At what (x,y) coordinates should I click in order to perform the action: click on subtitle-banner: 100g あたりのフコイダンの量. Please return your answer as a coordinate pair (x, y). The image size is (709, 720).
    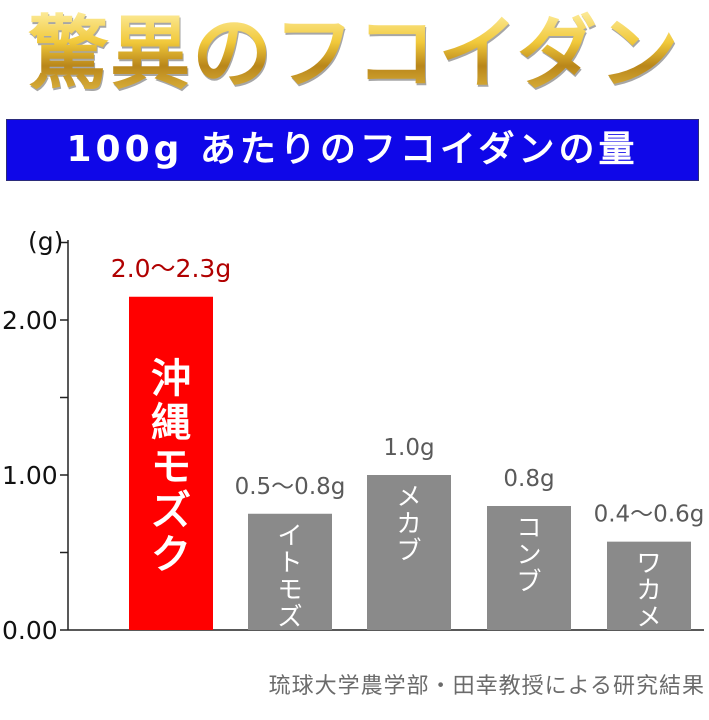
    Looking at the image, I should click on (352, 150).